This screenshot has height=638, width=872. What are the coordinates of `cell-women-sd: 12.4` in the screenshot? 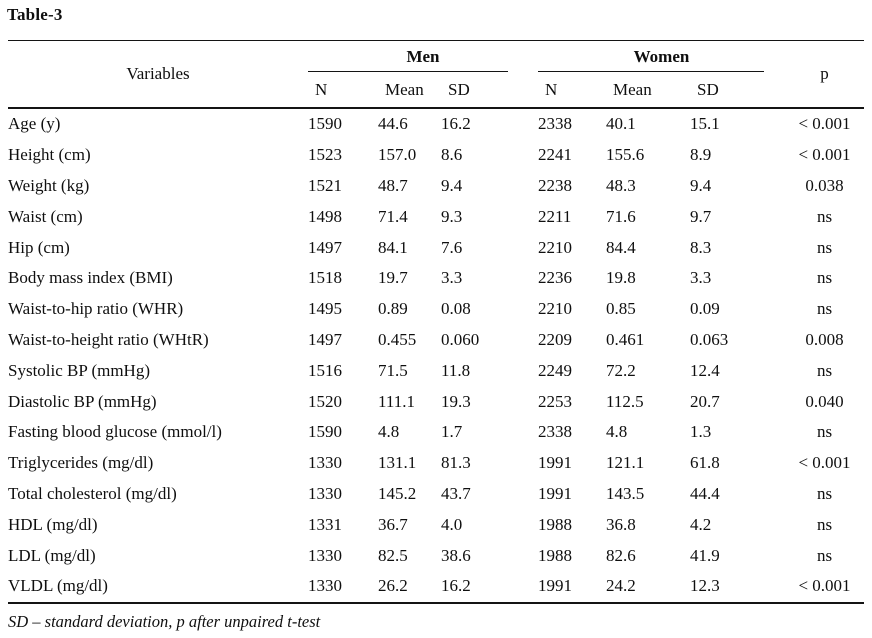 It's located at (705, 370).